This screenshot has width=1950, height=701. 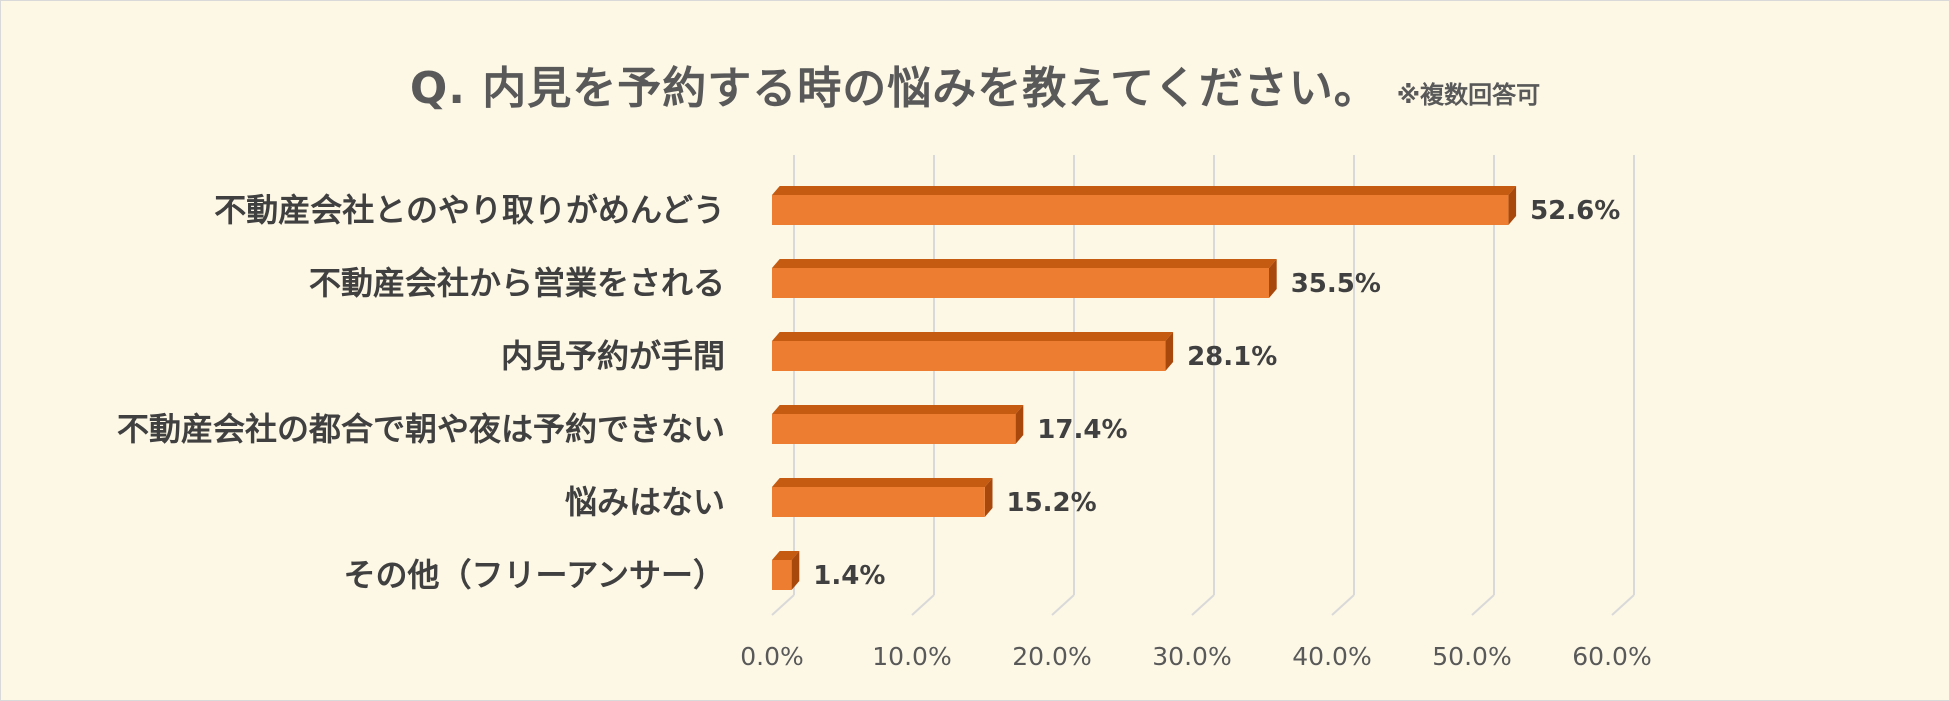 I want to click on chart-title-block: Q. 内見を予約する時の悩みを教えてください。 ※複数回答可, so click(x=975, y=84).